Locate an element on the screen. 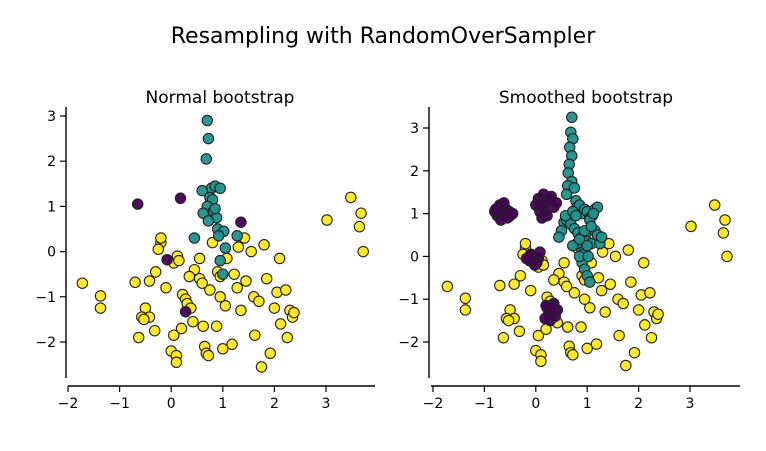 Image resolution: width=766 pixels, height=451 pixels. right-x-tick-label: 3 is located at coordinates (690, 404).